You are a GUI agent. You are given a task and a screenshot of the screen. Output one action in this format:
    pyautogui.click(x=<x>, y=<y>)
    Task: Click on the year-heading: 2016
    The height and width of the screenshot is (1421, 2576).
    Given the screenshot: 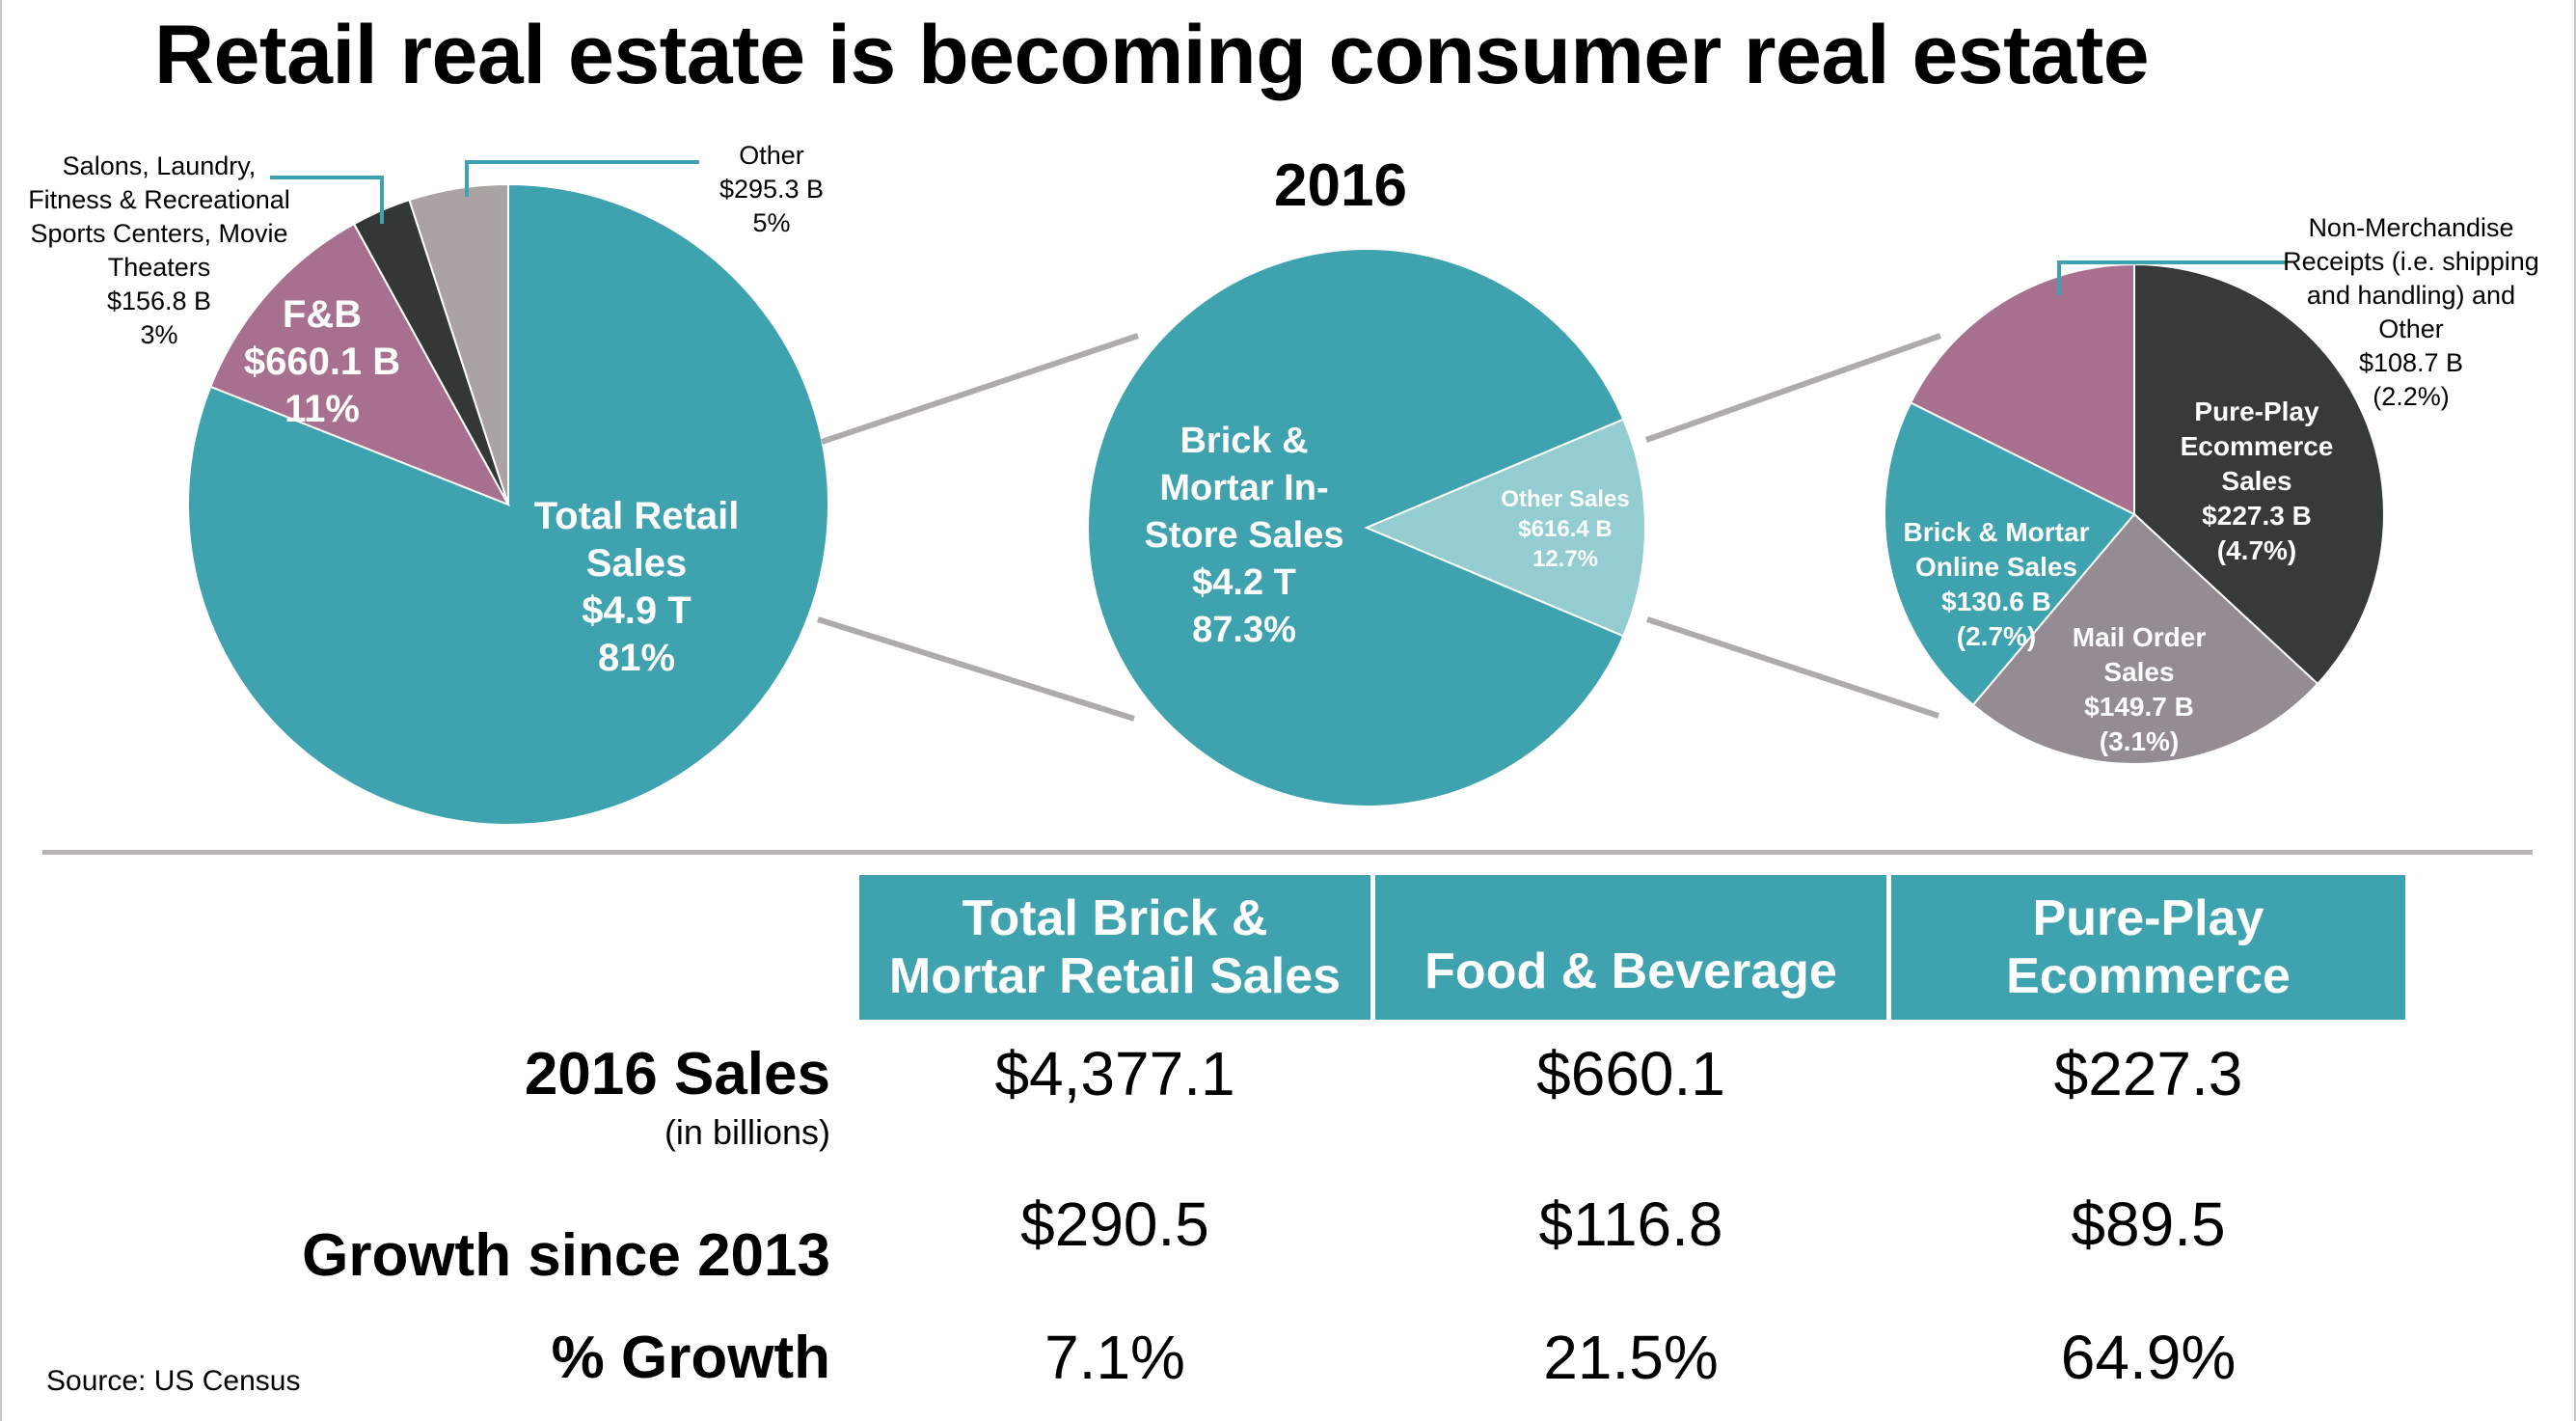 What is the action you would take?
    pyautogui.click(x=1340, y=185)
    